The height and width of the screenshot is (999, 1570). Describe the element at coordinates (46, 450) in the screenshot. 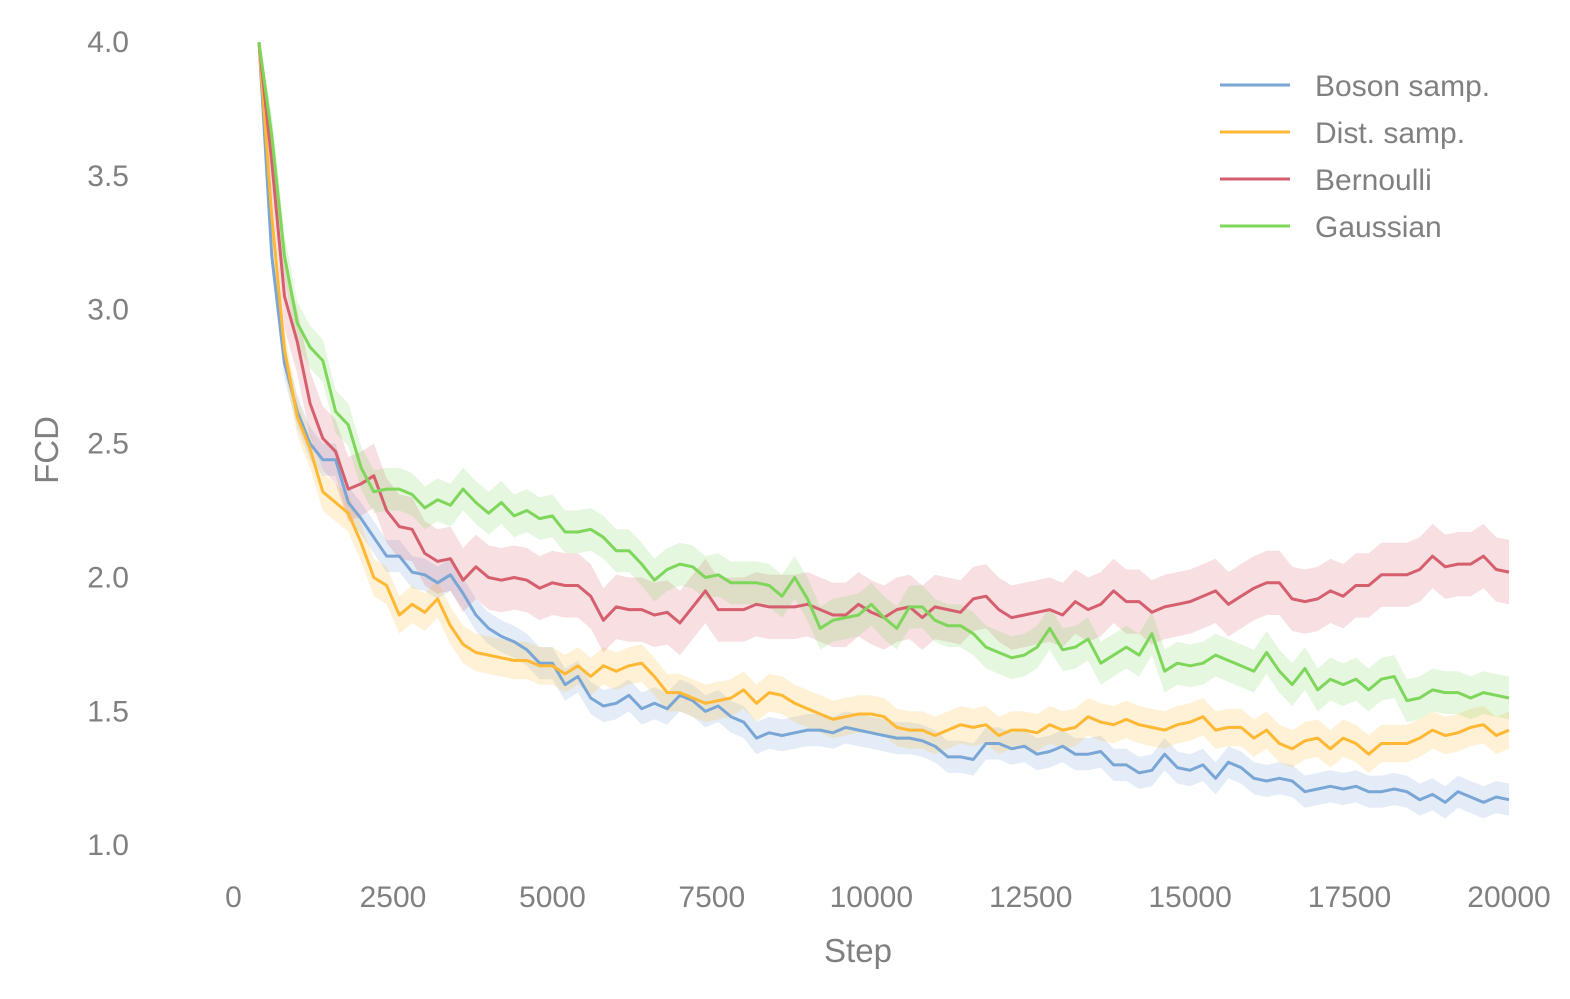

I see `y-axis-label: FCD` at that location.